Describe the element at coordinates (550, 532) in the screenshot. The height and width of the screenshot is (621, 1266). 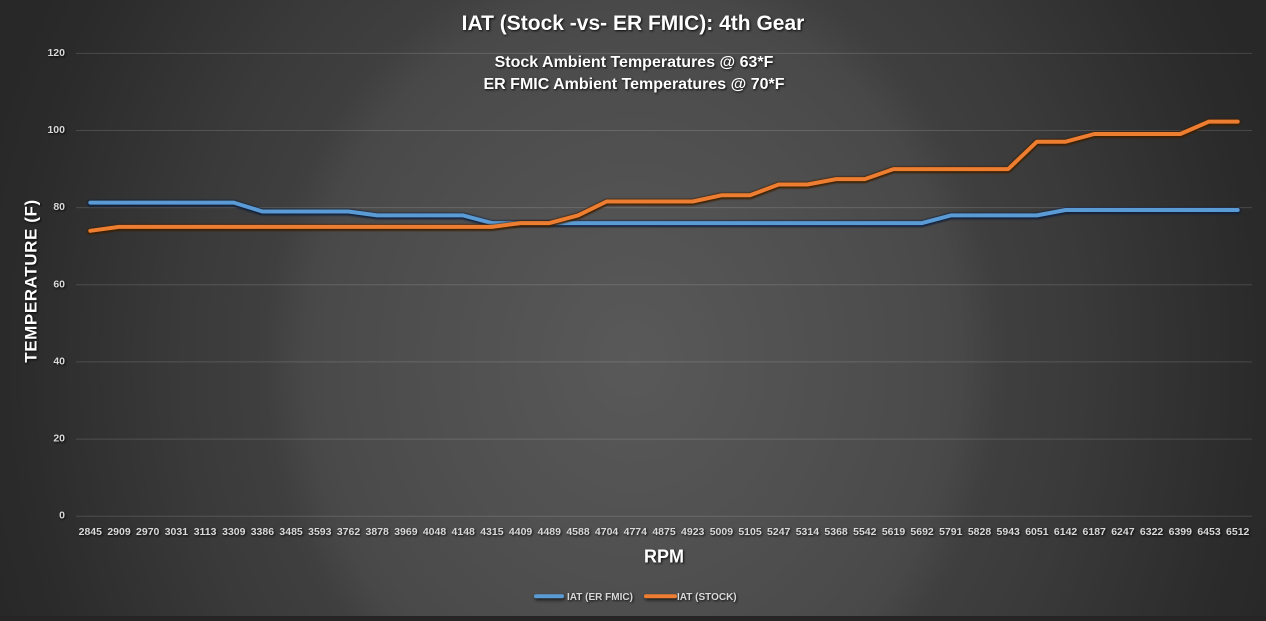
I see `svg-text: 4489` at that location.